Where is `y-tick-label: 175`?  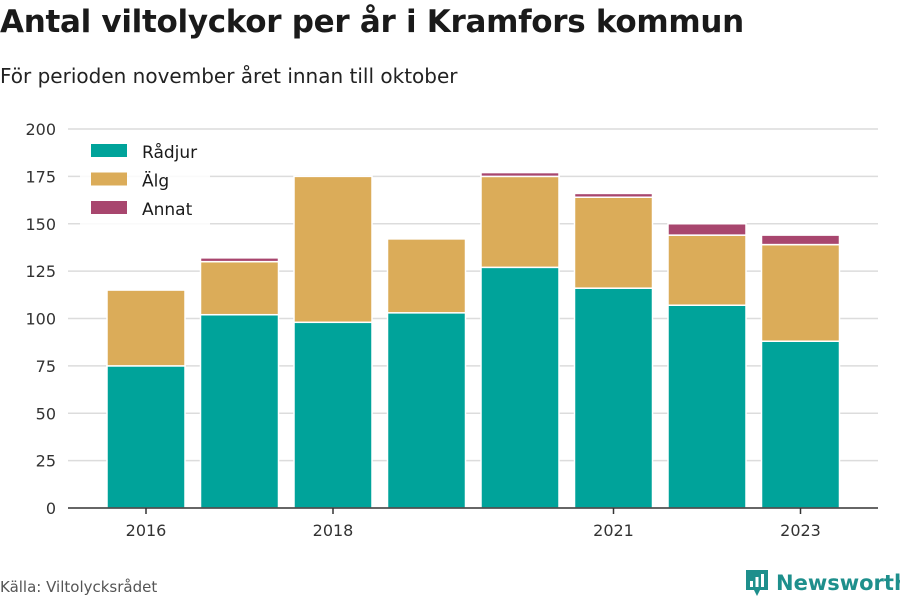 y-tick-label: 175 is located at coordinates (40, 176).